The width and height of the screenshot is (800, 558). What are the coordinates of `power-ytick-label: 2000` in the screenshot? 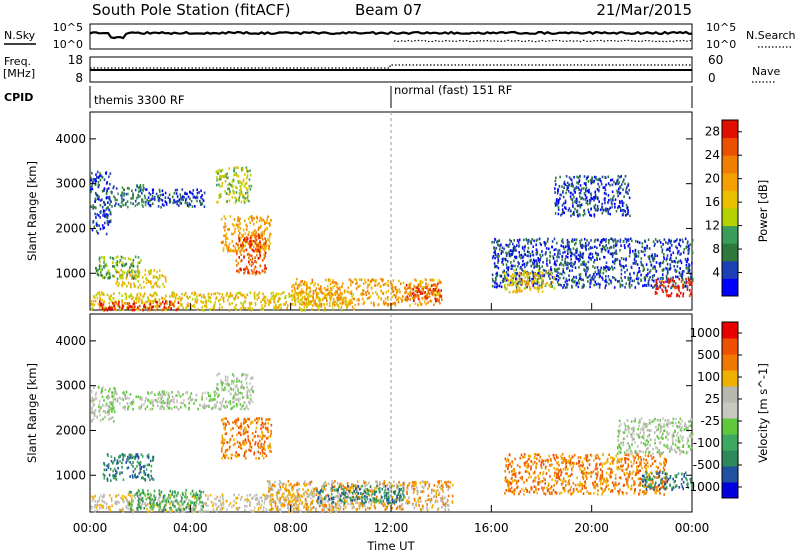 It's located at (70, 228).